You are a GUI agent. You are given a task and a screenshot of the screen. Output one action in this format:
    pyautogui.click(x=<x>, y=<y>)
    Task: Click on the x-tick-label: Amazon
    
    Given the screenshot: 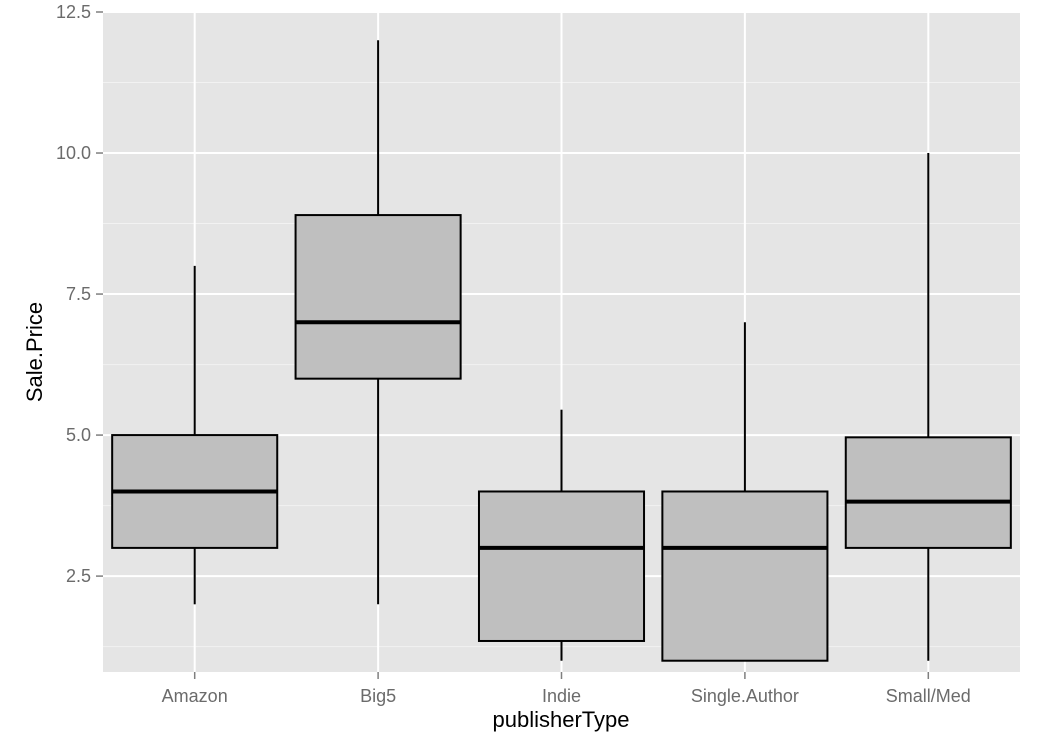 What is the action you would take?
    pyautogui.click(x=195, y=696)
    